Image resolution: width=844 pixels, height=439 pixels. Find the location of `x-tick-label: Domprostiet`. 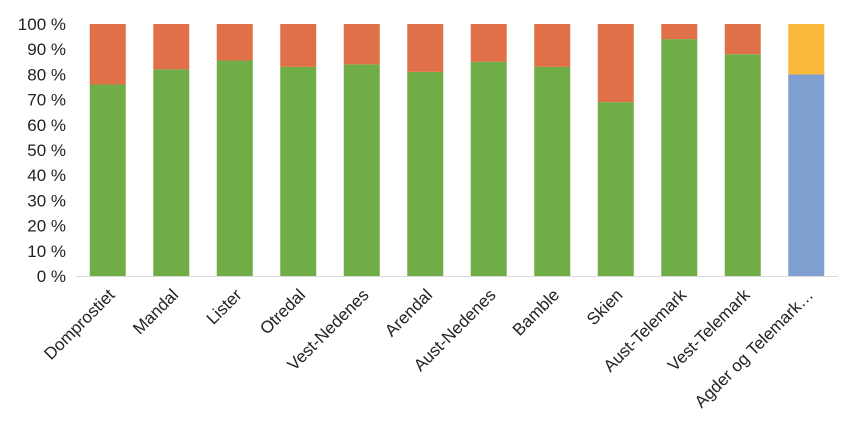

x-tick-label: Domprostiet is located at coordinates (79, 324).